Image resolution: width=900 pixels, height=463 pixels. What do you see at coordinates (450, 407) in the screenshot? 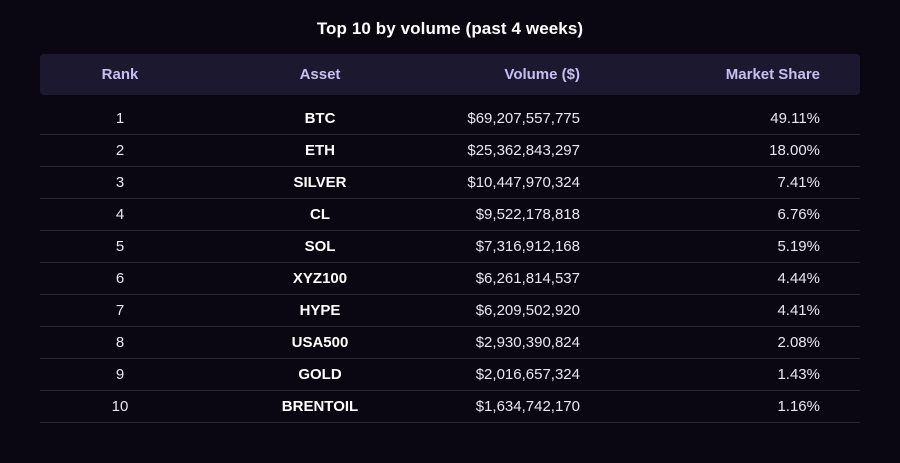
I see `table-row: 10 BRENTOIL $1,634,742,170 1.16%` at bounding box center [450, 407].